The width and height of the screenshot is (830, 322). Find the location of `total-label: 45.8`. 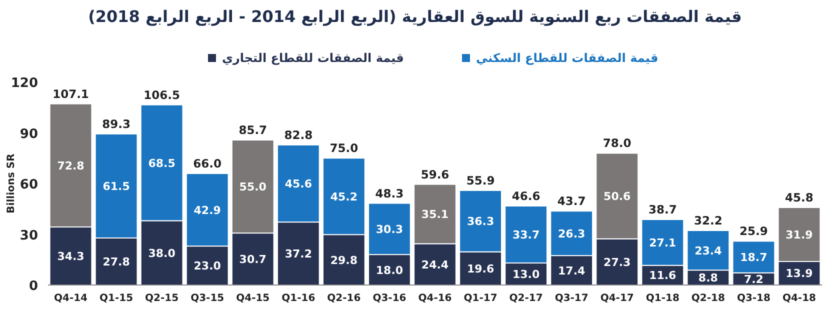

total-label: 45.8 is located at coordinates (799, 197).